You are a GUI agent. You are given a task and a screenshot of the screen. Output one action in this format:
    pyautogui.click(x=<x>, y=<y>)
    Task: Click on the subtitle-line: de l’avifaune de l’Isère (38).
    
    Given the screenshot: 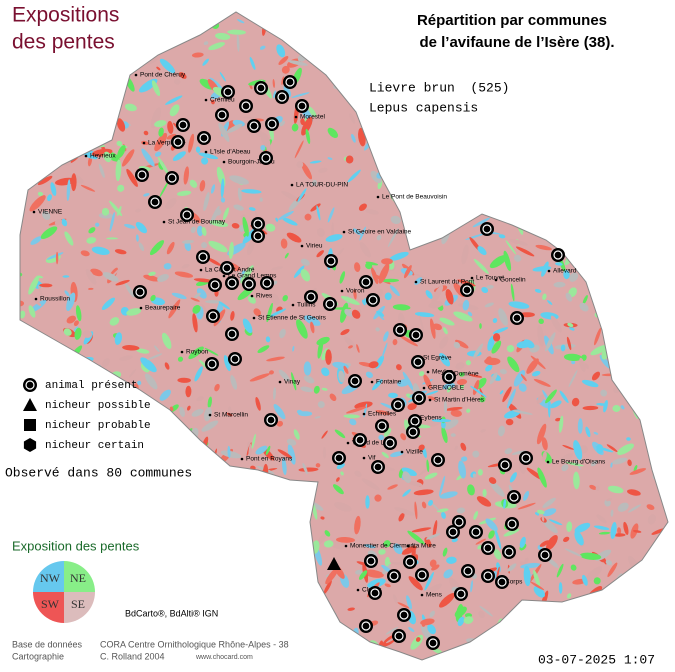 What is the action you would take?
    pyautogui.click(x=516, y=42)
    